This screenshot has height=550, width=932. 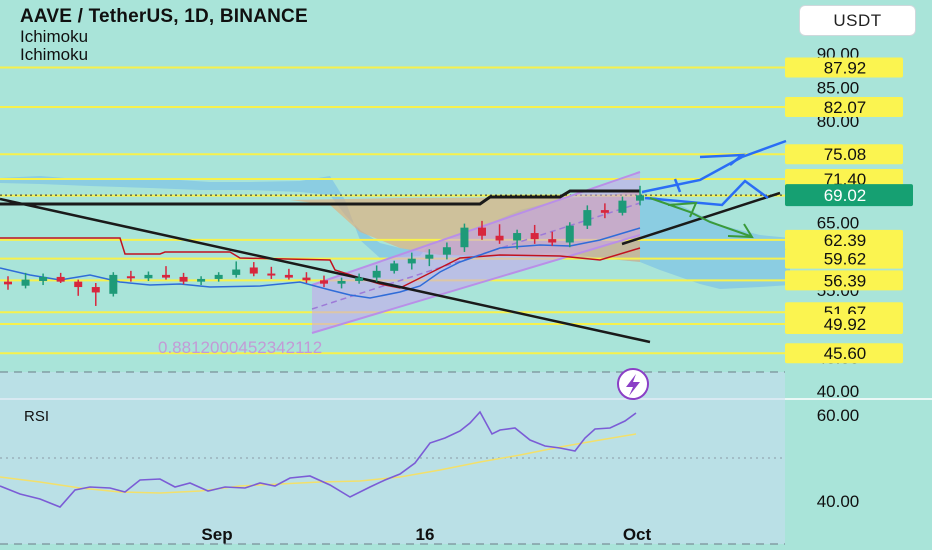 I want to click on price-level-label: 45.60, so click(x=845, y=353).